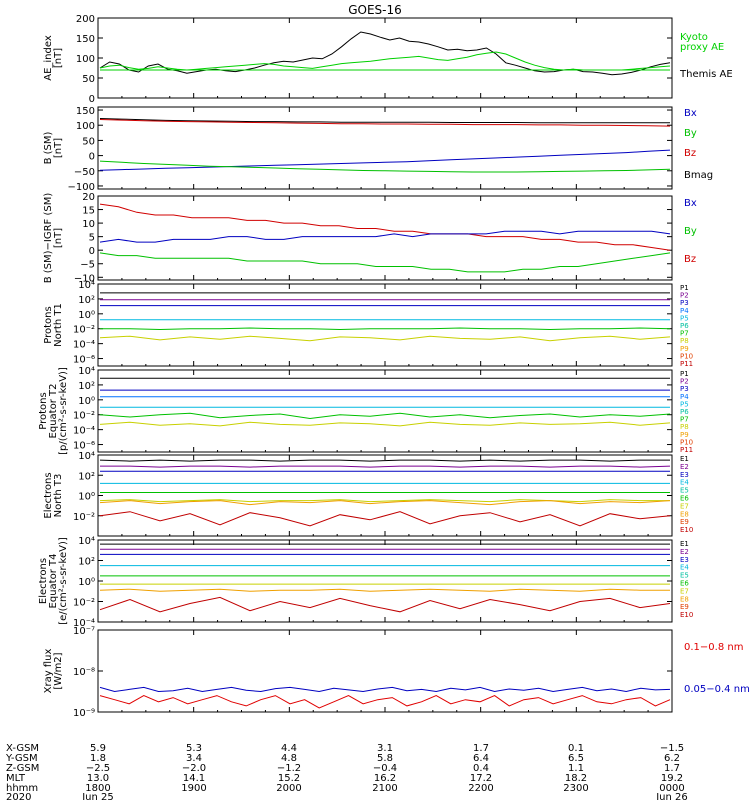 This screenshot has height=800, width=750. Describe the element at coordinates (88, 141) in the screenshot. I see `y-tick-label: 50` at that location.